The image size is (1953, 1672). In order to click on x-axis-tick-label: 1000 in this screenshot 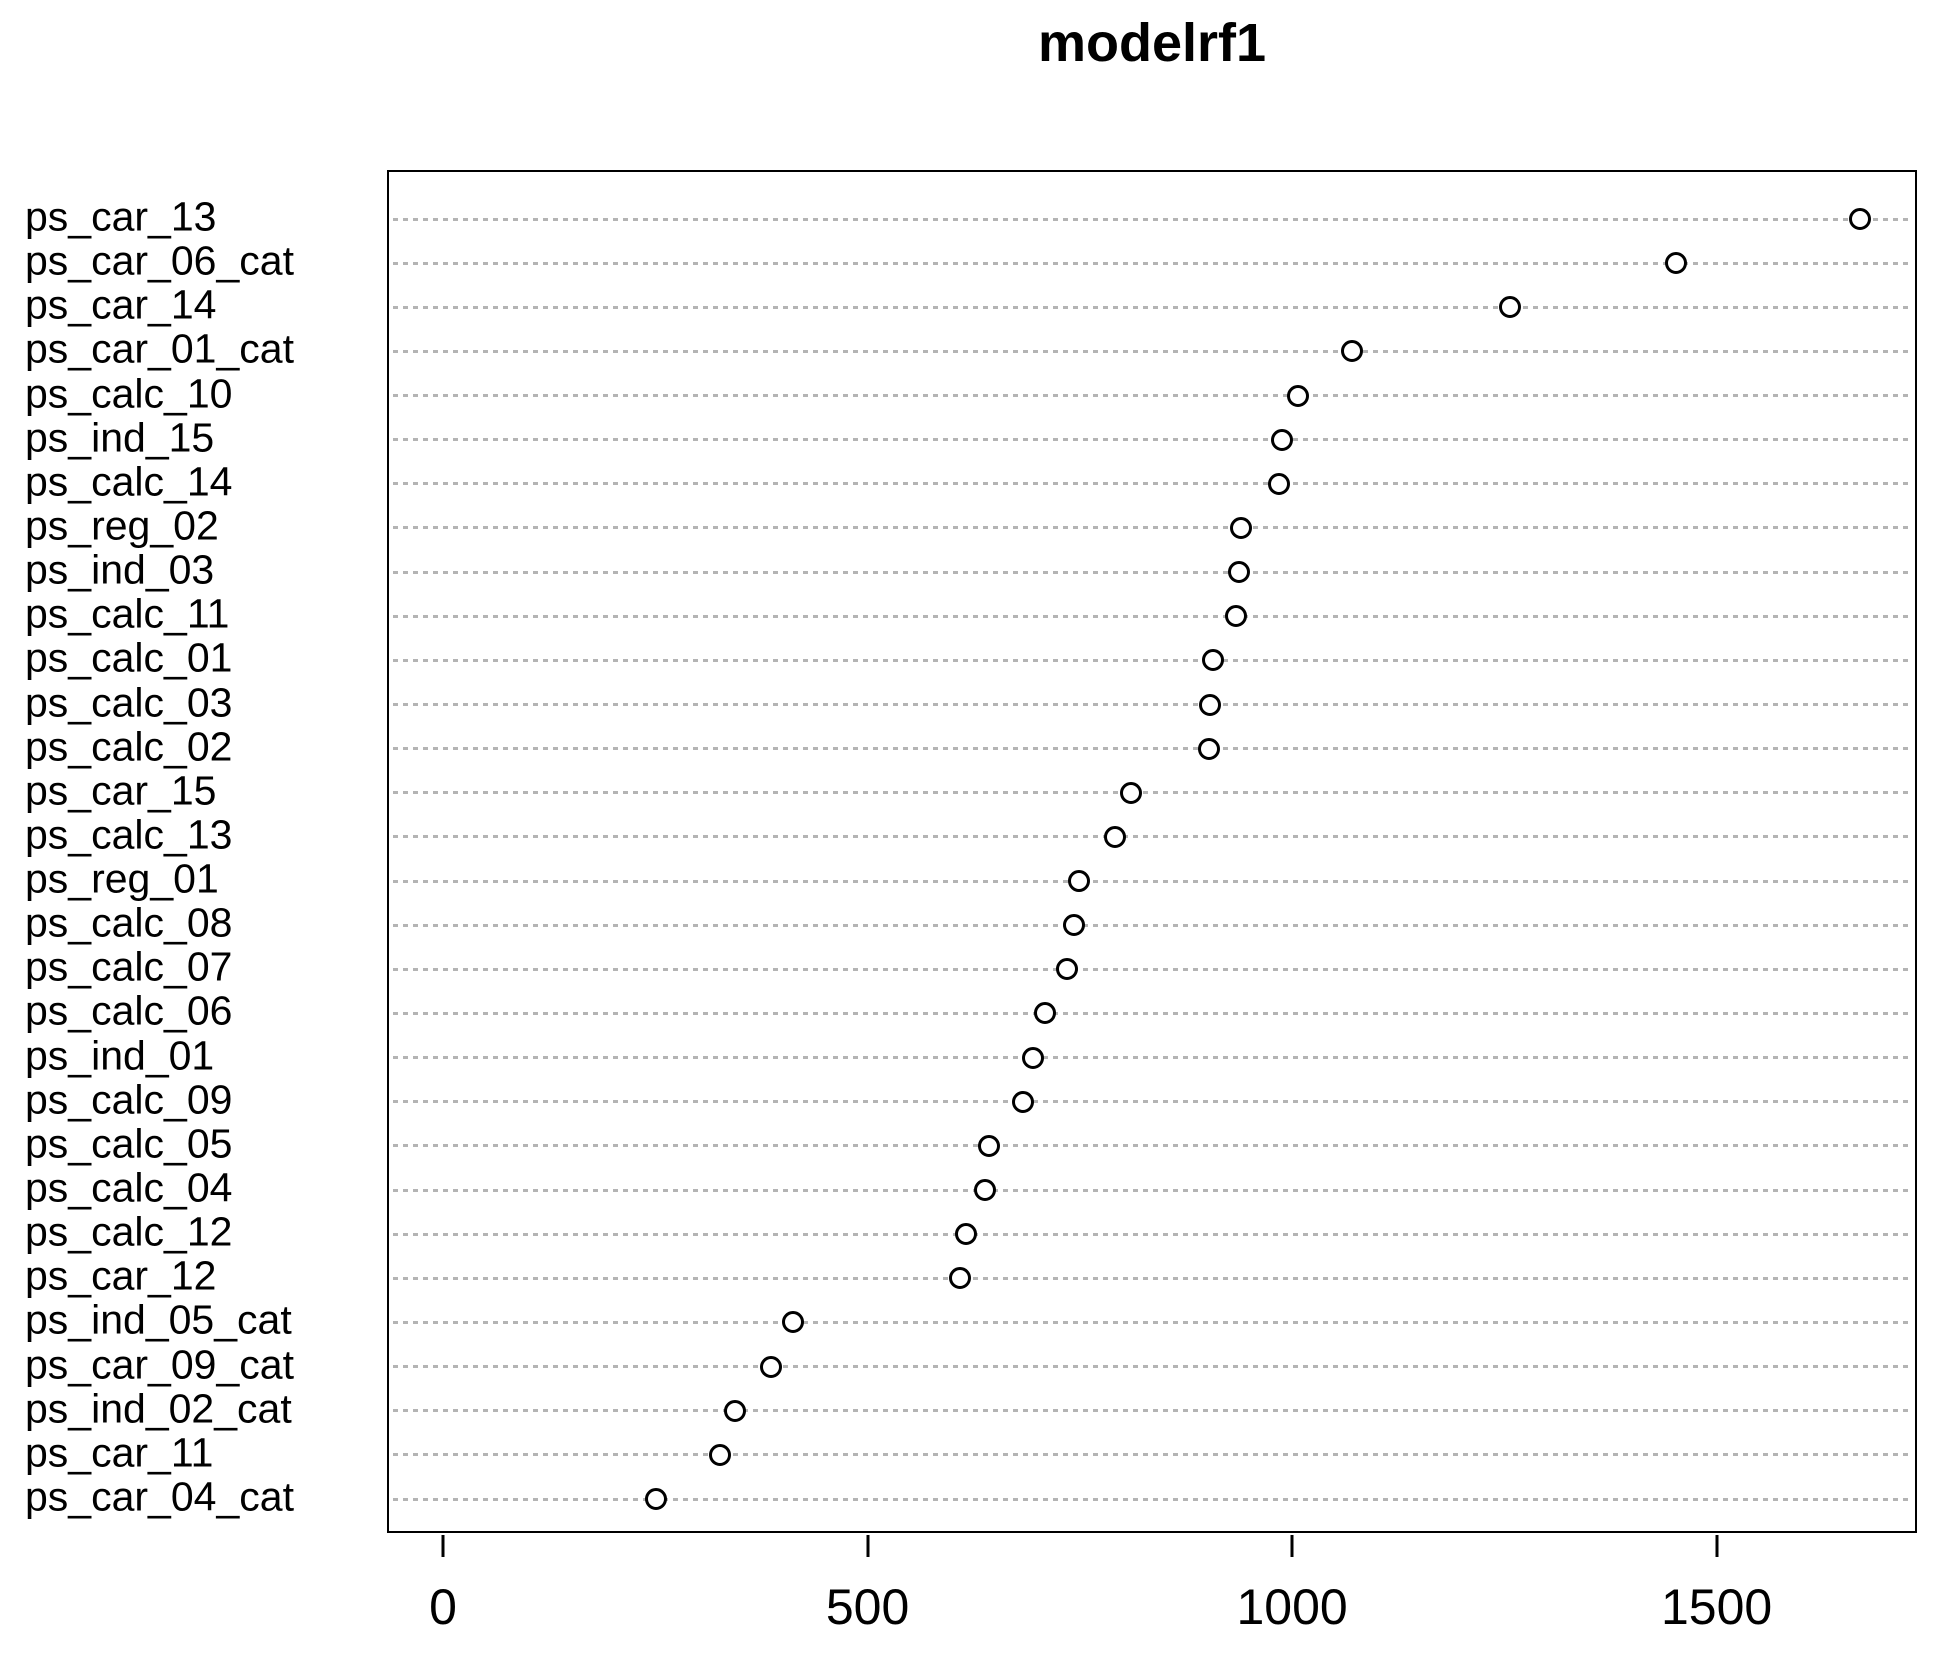, I will do `click(1292, 1607)`.